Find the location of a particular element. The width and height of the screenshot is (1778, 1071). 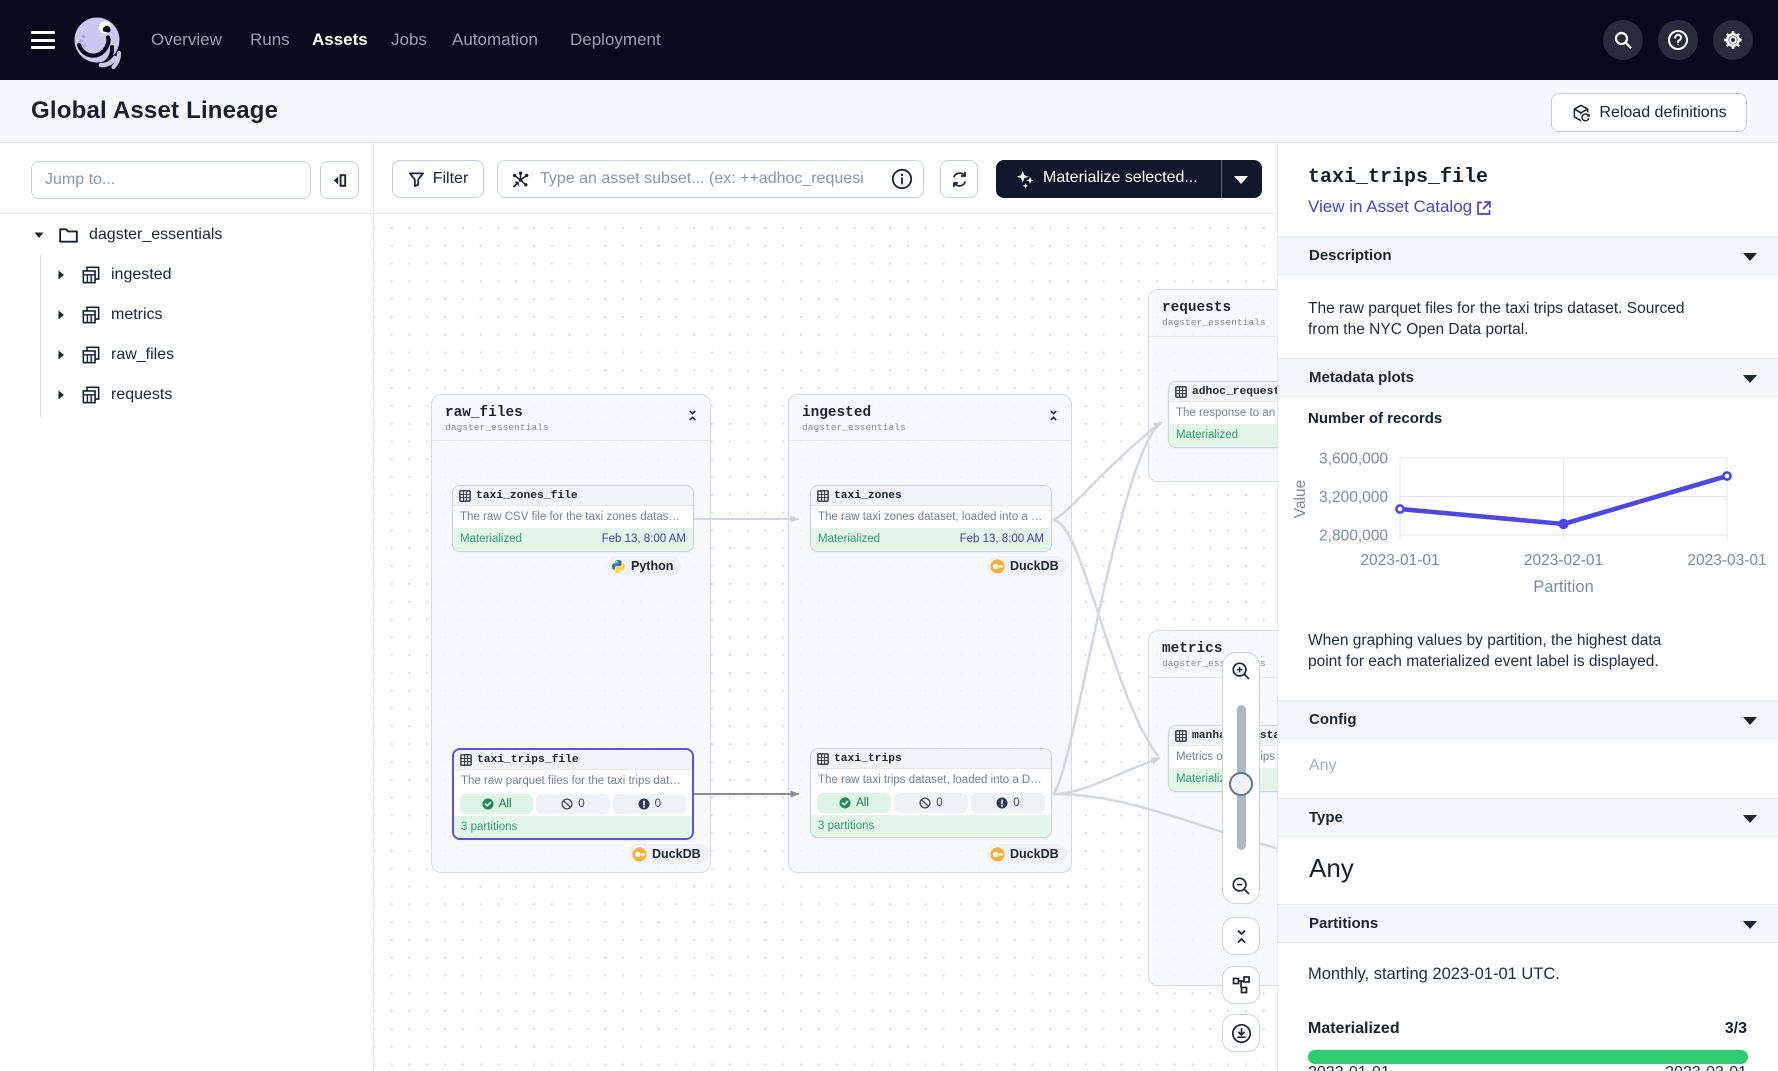

svg-text: 2023-03-01 is located at coordinates (1726, 560).